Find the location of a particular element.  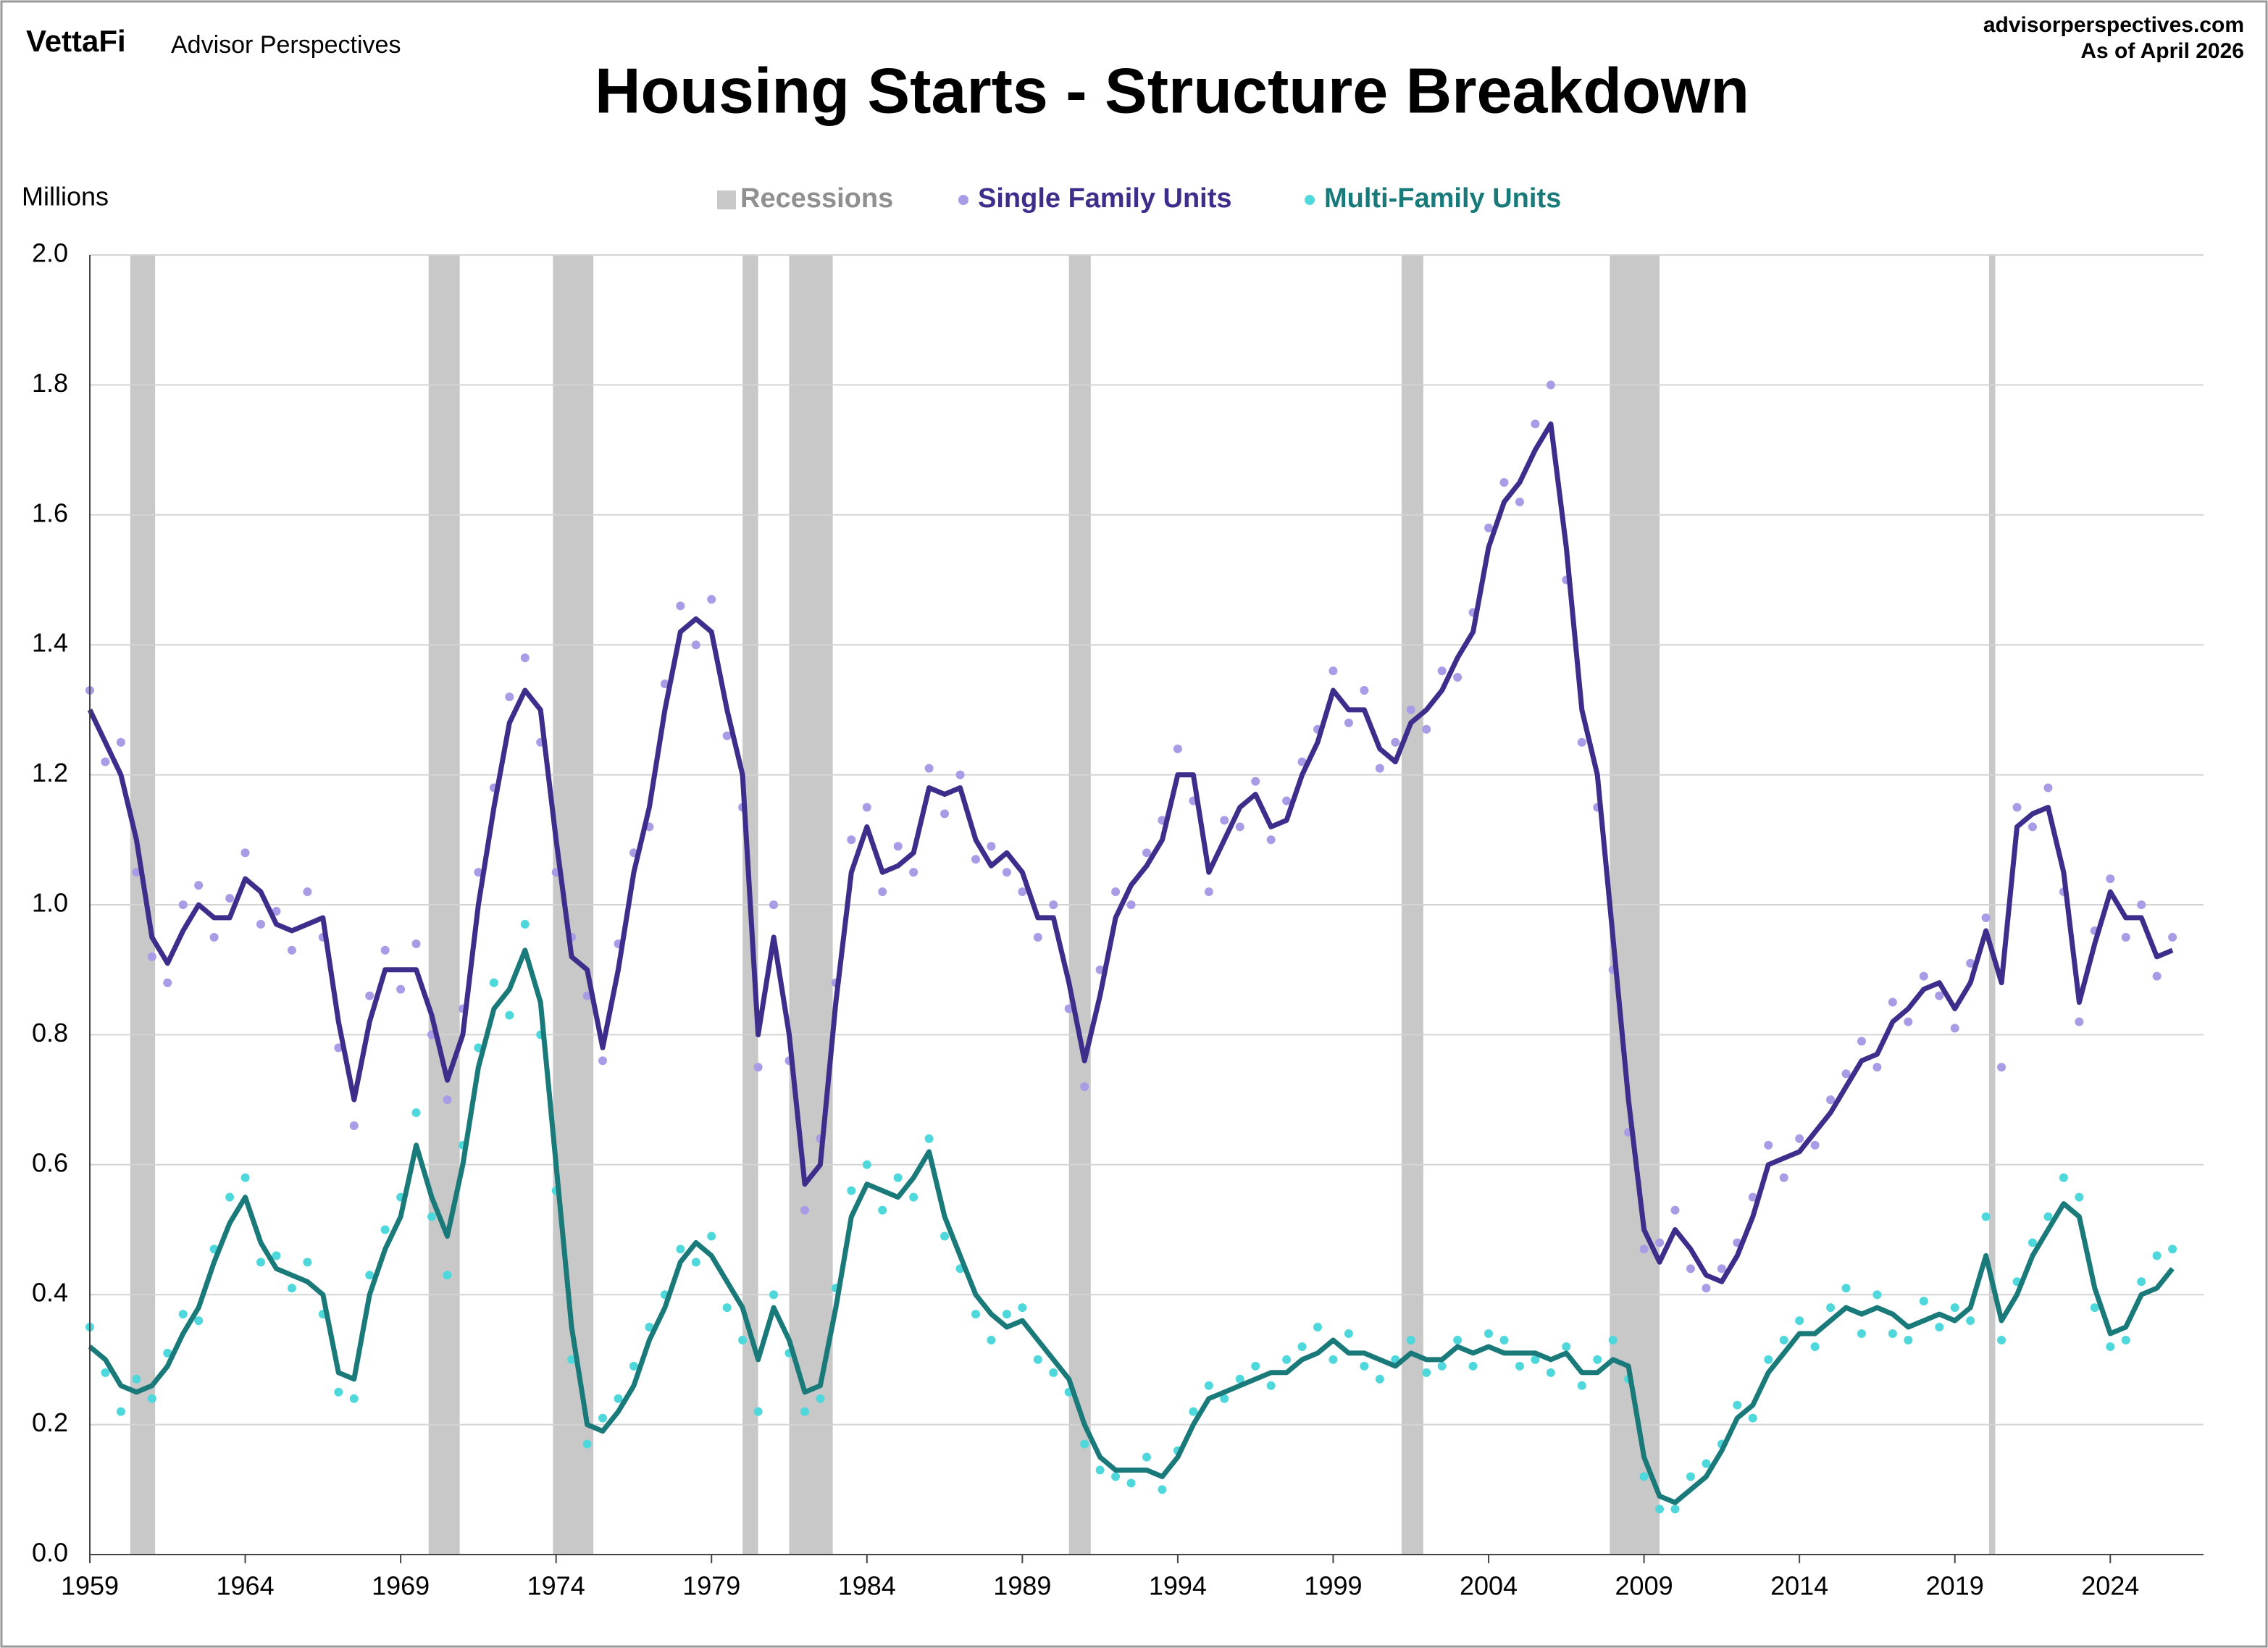

x-tick-label: 1959 is located at coordinates (90, 1586).